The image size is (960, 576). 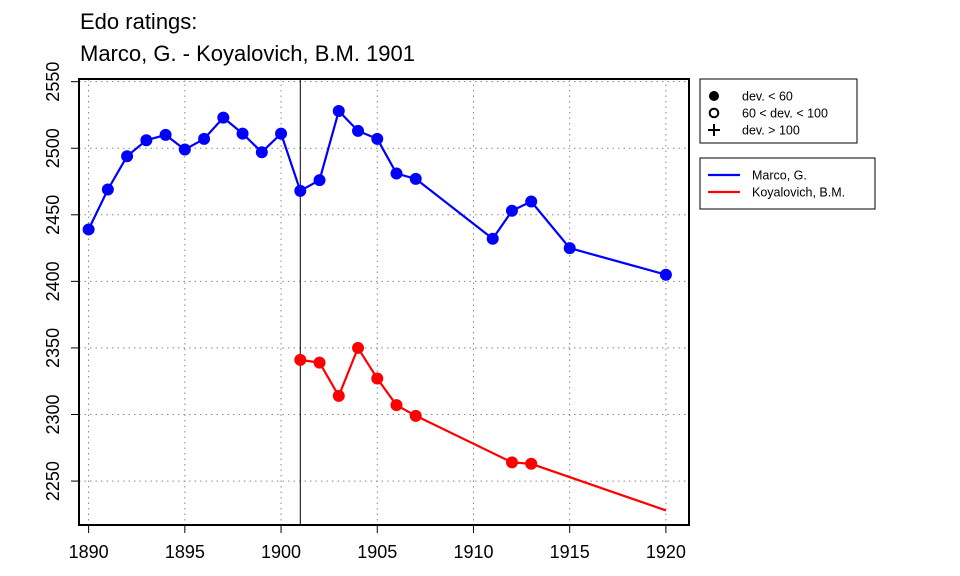 What do you see at coordinates (779, 176) in the screenshot?
I see `series-legend-label: Marco, G.` at bounding box center [779, 176].